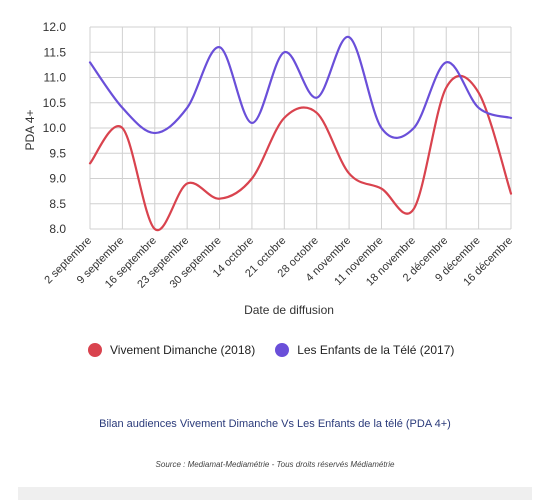 The width and height of the screenshot is (550, 500). Describe the element at coordinates (57, 153) in the screenshot. I see `y-tick-label: 9.5` at that location.